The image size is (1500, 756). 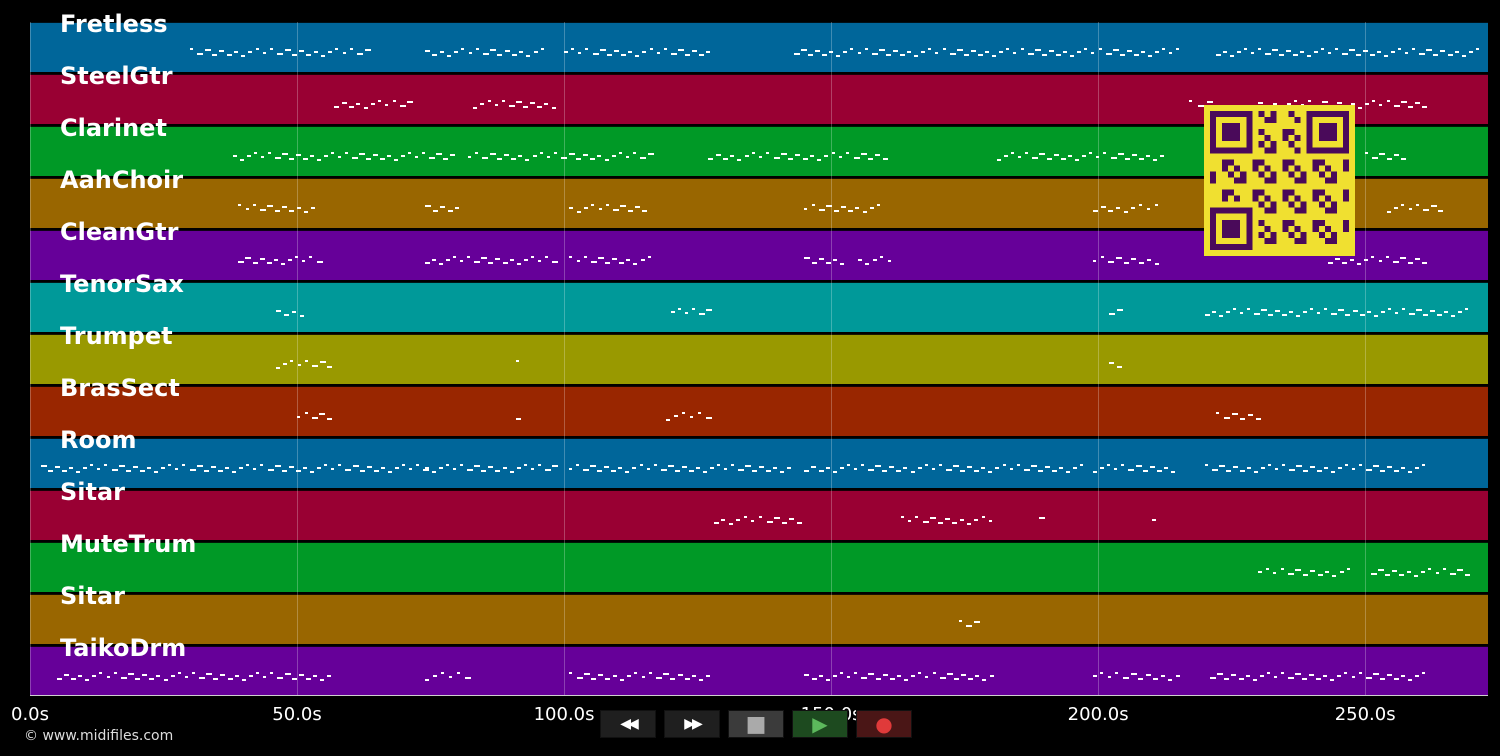 I want to click on rewind-button: ◀◀, so click(x=628, y=724).